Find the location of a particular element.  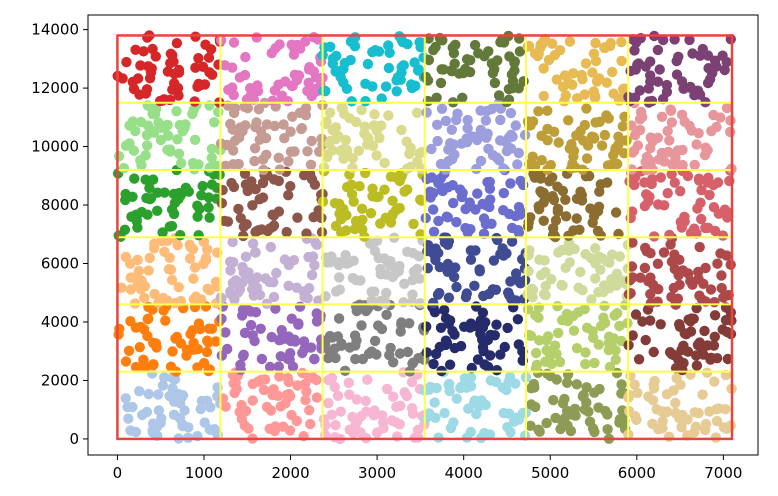

x-tick-label: 2000 is located at coordinates (290, 473).